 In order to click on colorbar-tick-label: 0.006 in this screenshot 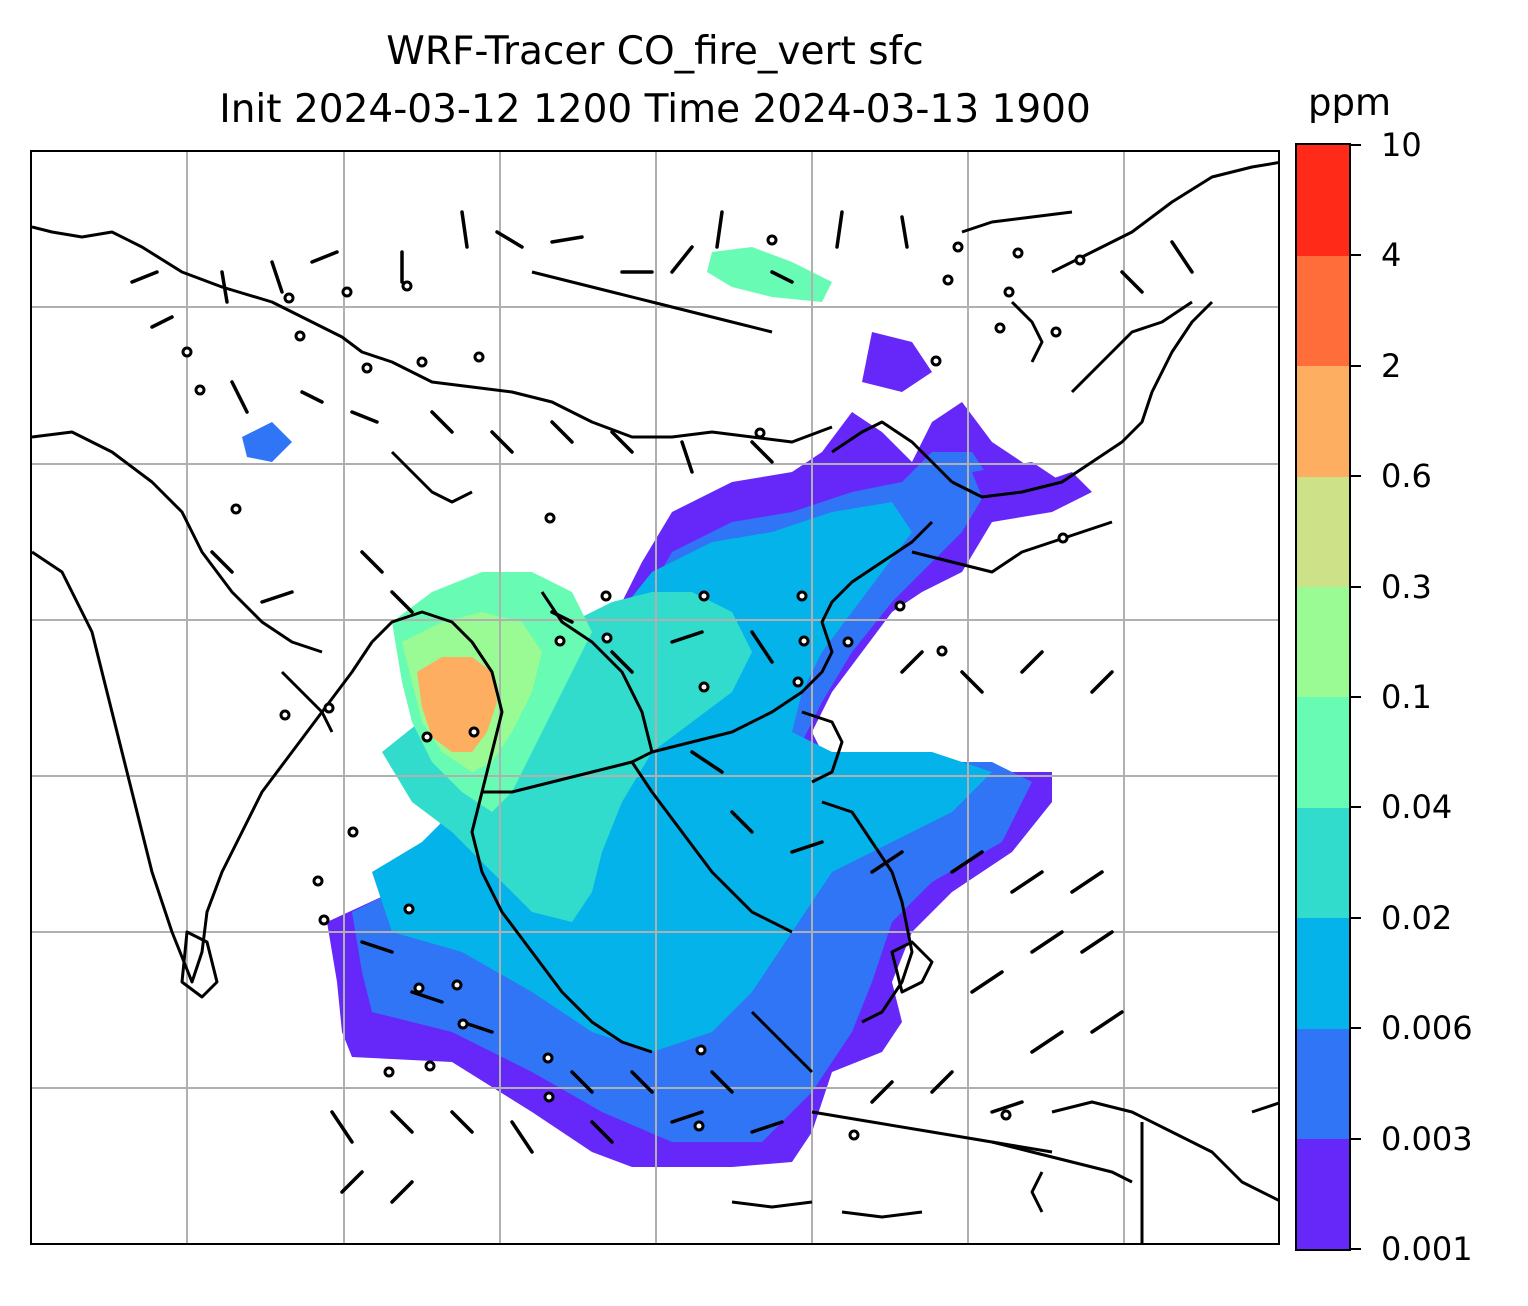, I will do `click(1427, 1028)`.